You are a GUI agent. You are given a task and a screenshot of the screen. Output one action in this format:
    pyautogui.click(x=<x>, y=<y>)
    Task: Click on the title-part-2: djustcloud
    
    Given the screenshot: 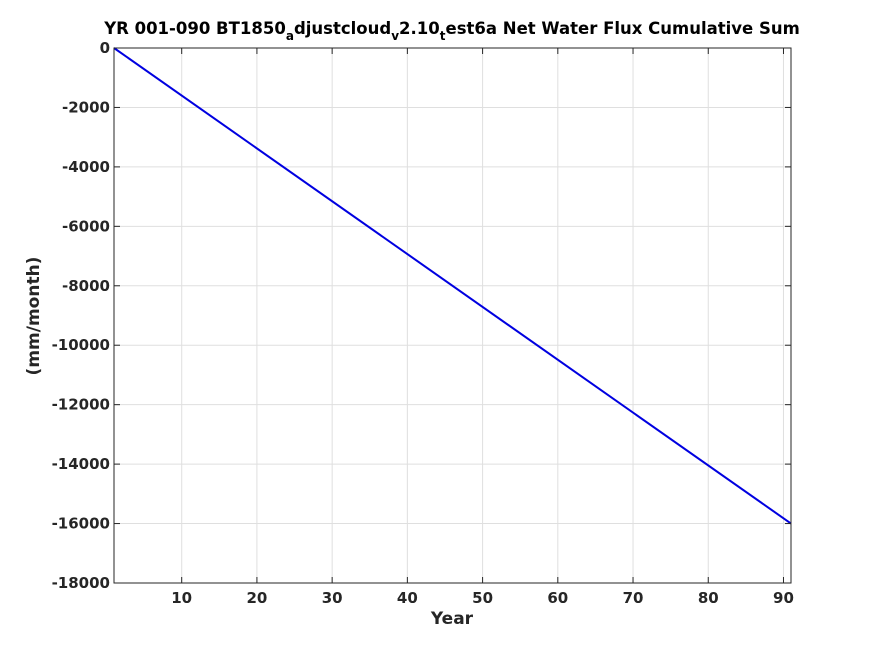 What is the action you would take?
    pyautogui.click(x=342, y=28)
    